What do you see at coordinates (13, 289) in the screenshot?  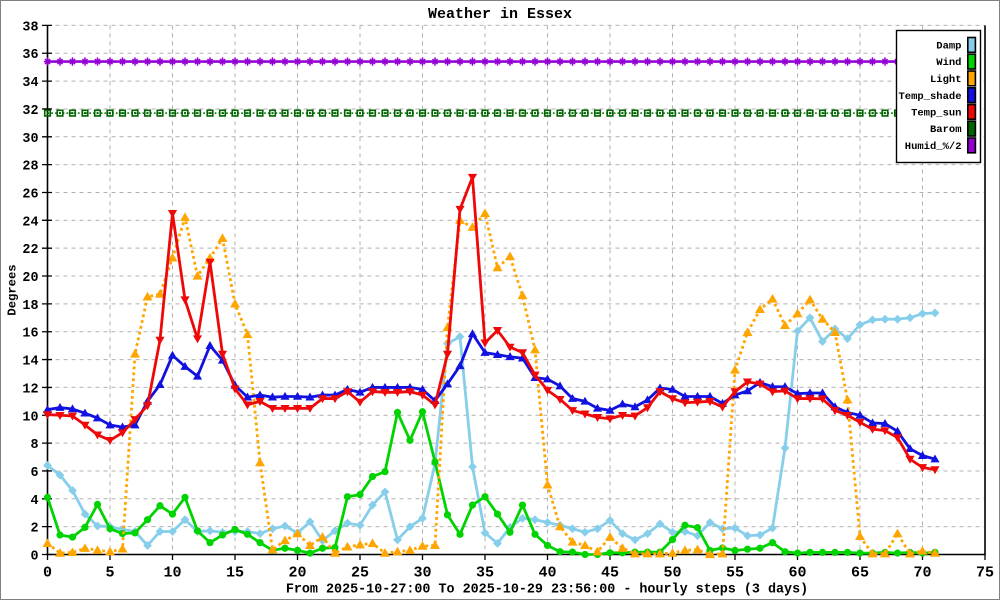 I see `svg-text: Degrees` at bounding box center [13, 289].